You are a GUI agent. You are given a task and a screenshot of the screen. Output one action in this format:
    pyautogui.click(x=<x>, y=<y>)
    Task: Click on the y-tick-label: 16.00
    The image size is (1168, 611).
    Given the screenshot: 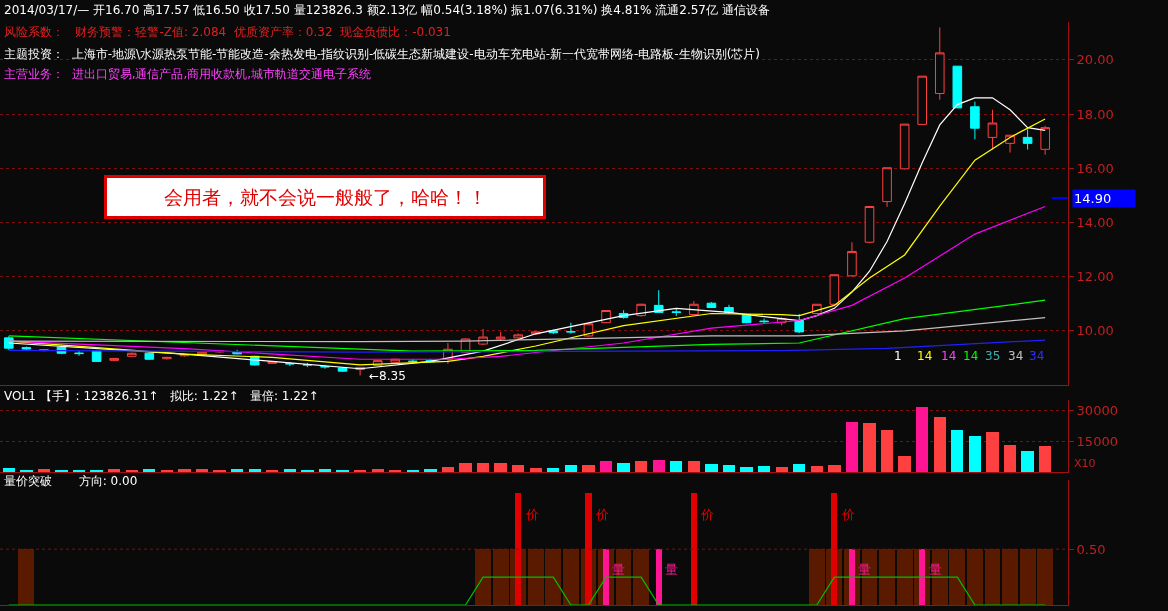 What is the action you would take?
    pyautogui.click(x=1095, y=168)
    